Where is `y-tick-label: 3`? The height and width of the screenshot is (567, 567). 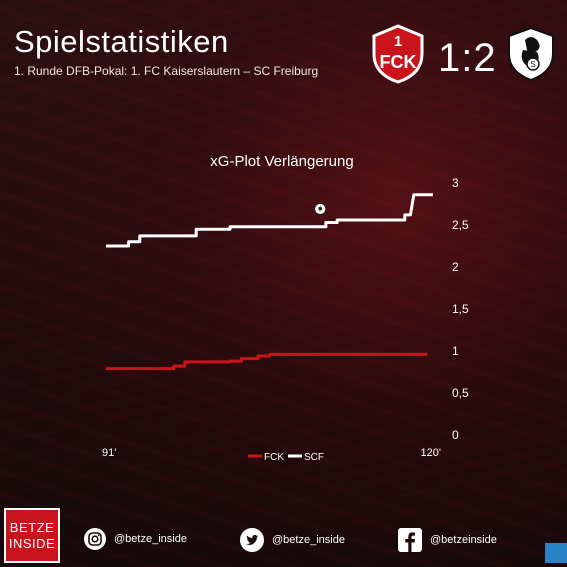
y-tick-label: 3 is located at coordinates (455, 183).